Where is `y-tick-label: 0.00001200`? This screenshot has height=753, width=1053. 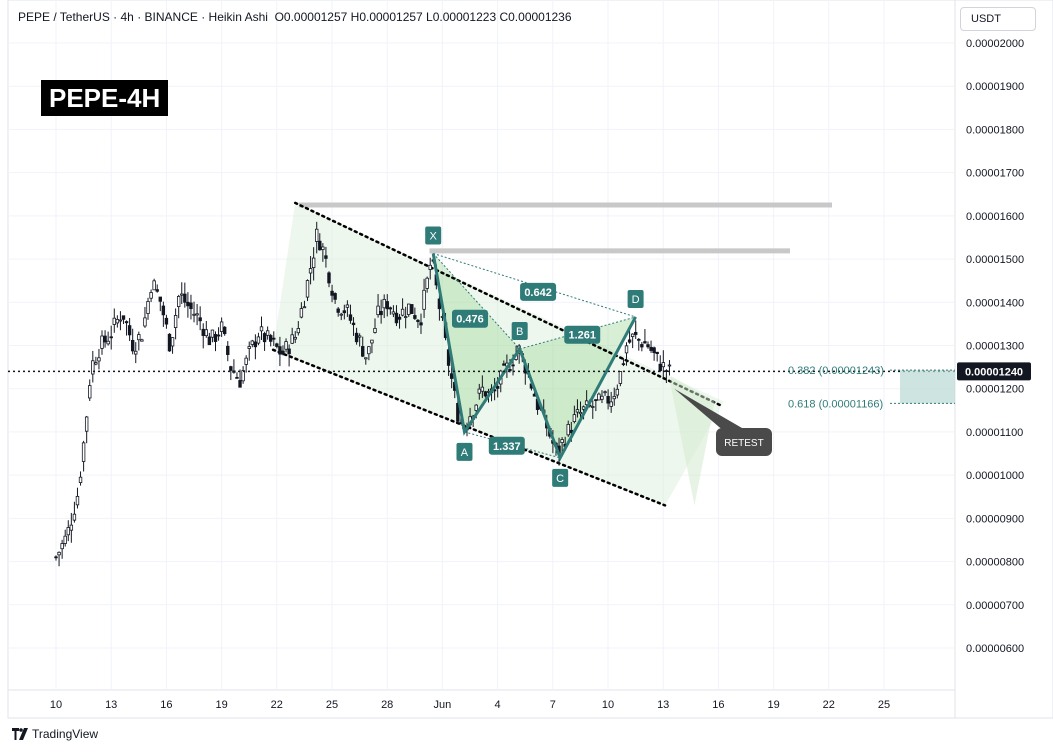 y-tick-label: 0.00001200 is located at coordinates (995, 390).